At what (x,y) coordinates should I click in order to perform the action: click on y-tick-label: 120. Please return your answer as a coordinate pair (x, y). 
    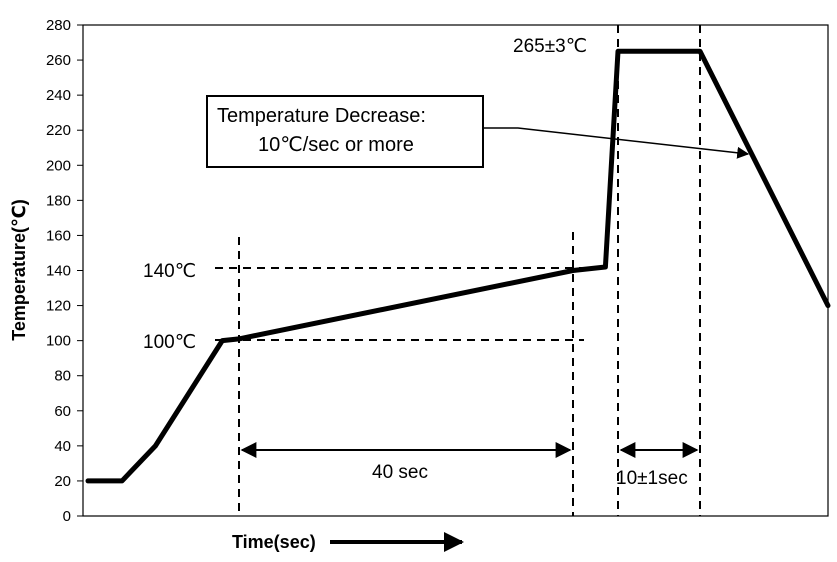
    Looking at the image, I should click on (58, 306).